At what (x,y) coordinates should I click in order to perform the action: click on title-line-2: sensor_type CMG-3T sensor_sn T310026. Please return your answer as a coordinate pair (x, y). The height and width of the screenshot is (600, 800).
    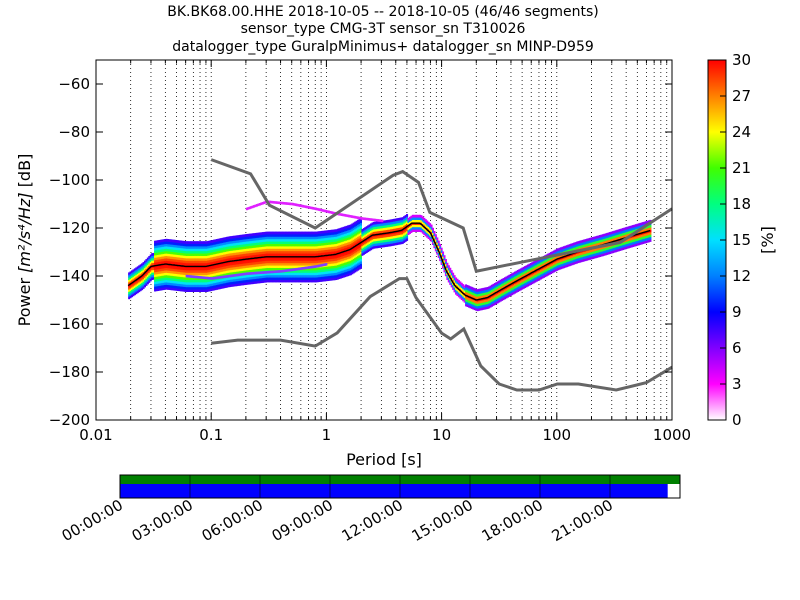
    Looking at the image, I should click on (383, 29).